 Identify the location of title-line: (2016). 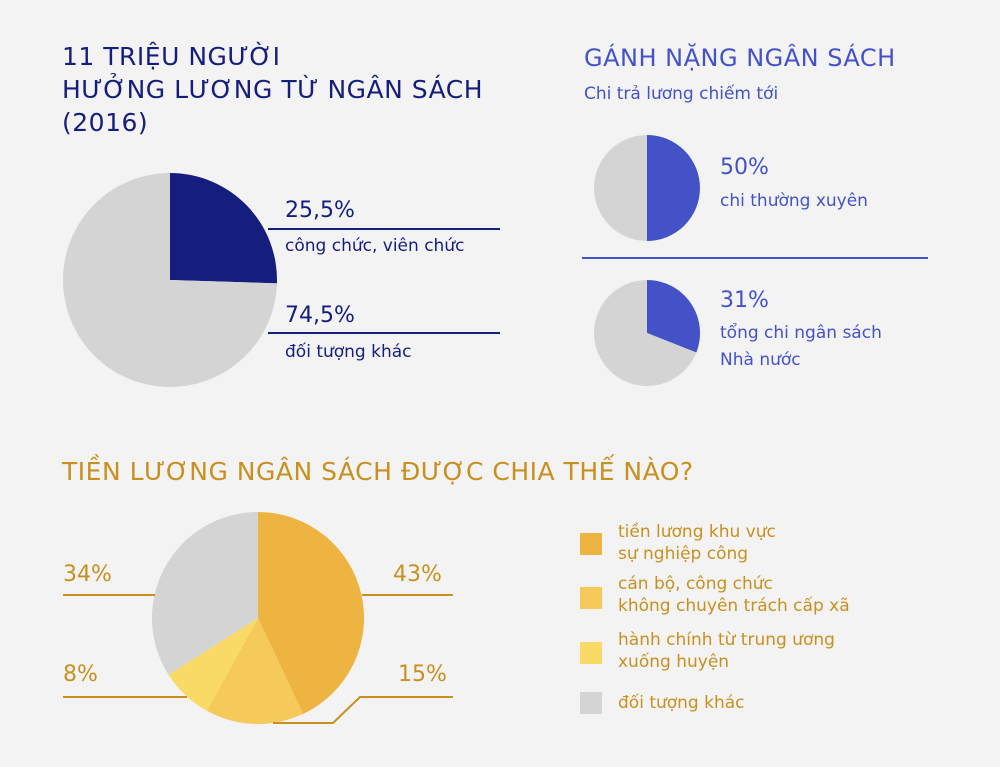
(105, 122).